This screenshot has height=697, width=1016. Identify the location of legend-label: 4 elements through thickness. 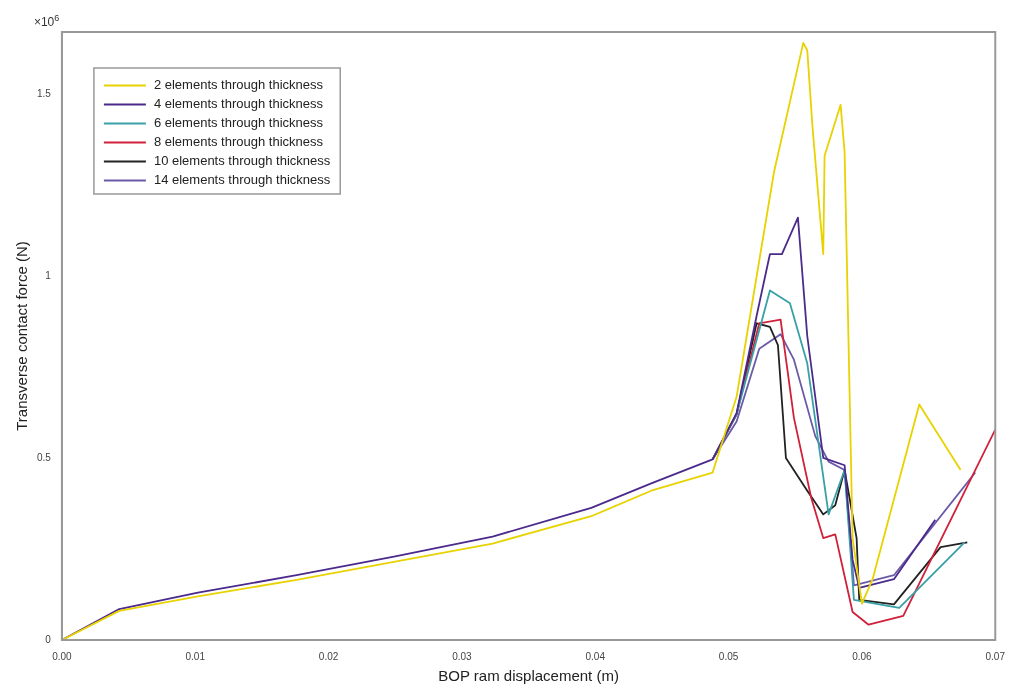
(238, 104).